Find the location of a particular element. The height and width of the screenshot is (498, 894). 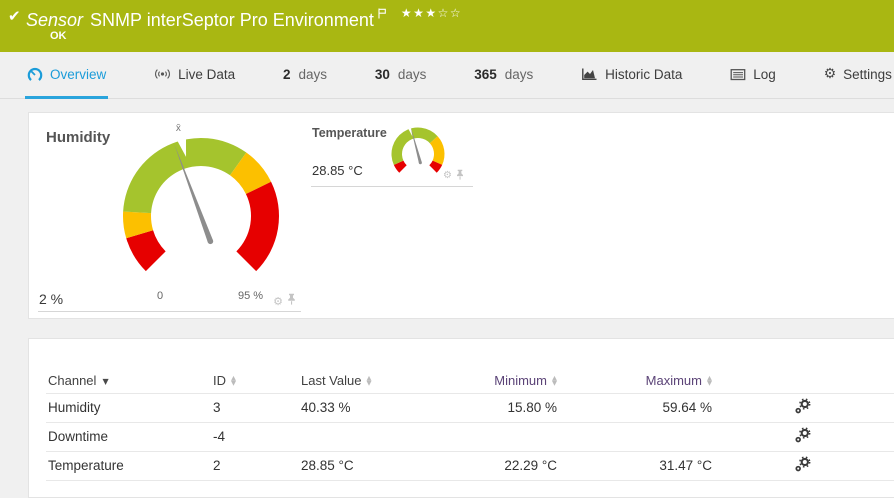

channel-last-value: 28.85 °C is located at coordinates (376, 466).